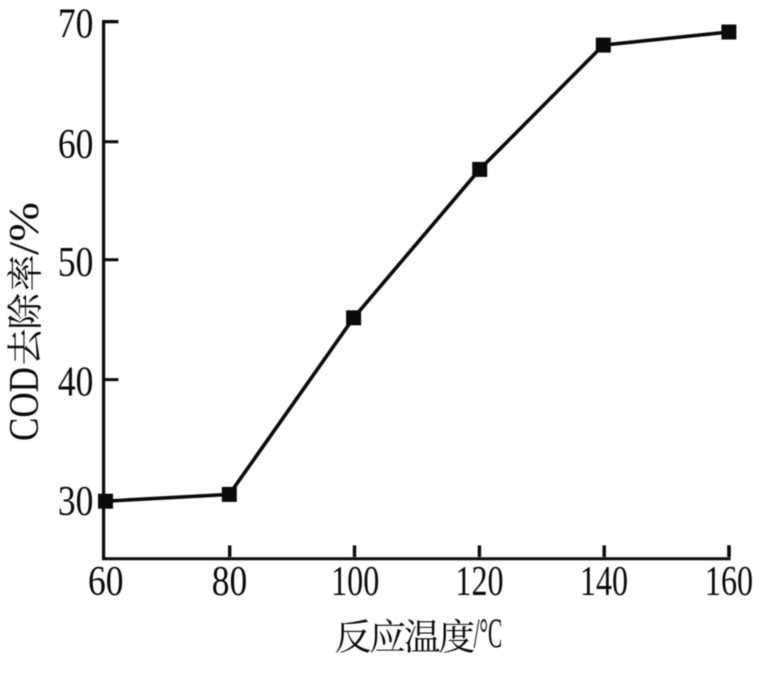 The height and width of the screenshot is (674, 766). Describe the element at coordinates (25, 404) in the screenshot. I see `svg-text: COD` at that location.